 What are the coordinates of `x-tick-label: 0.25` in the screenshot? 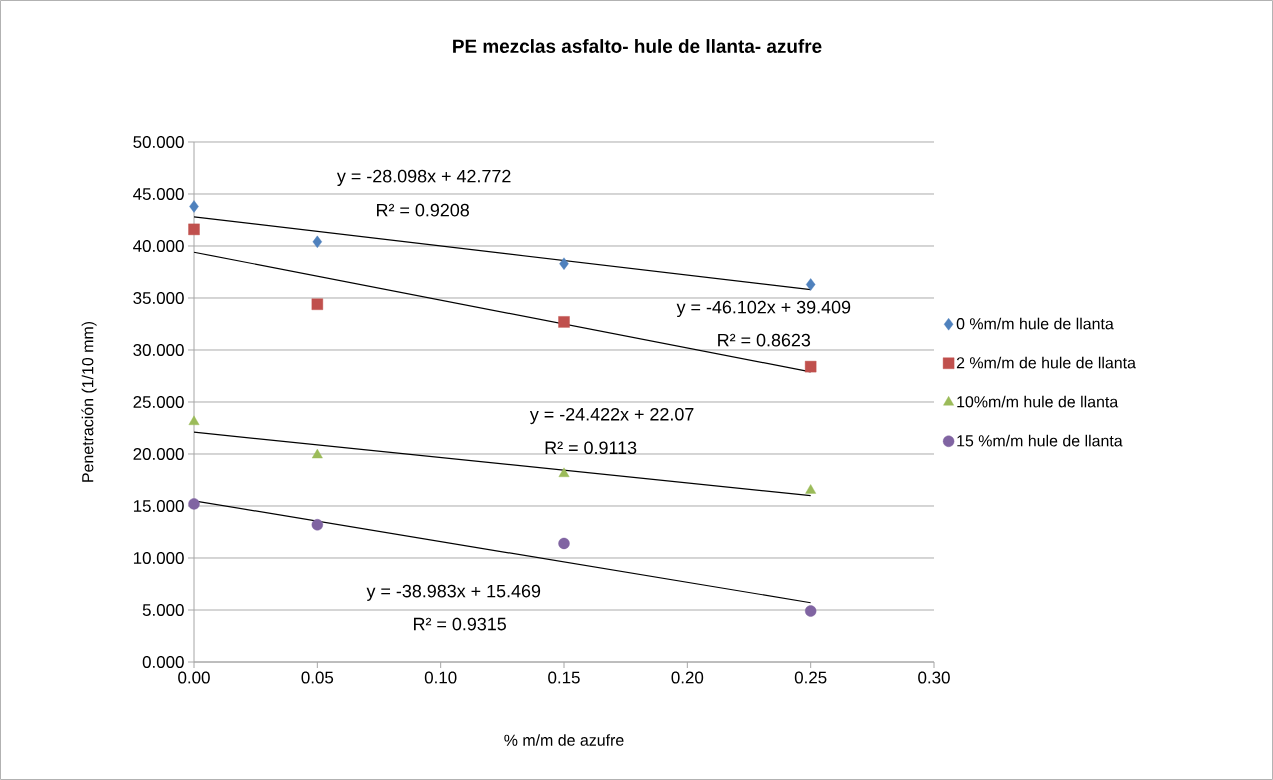 It's located at (810, 677).